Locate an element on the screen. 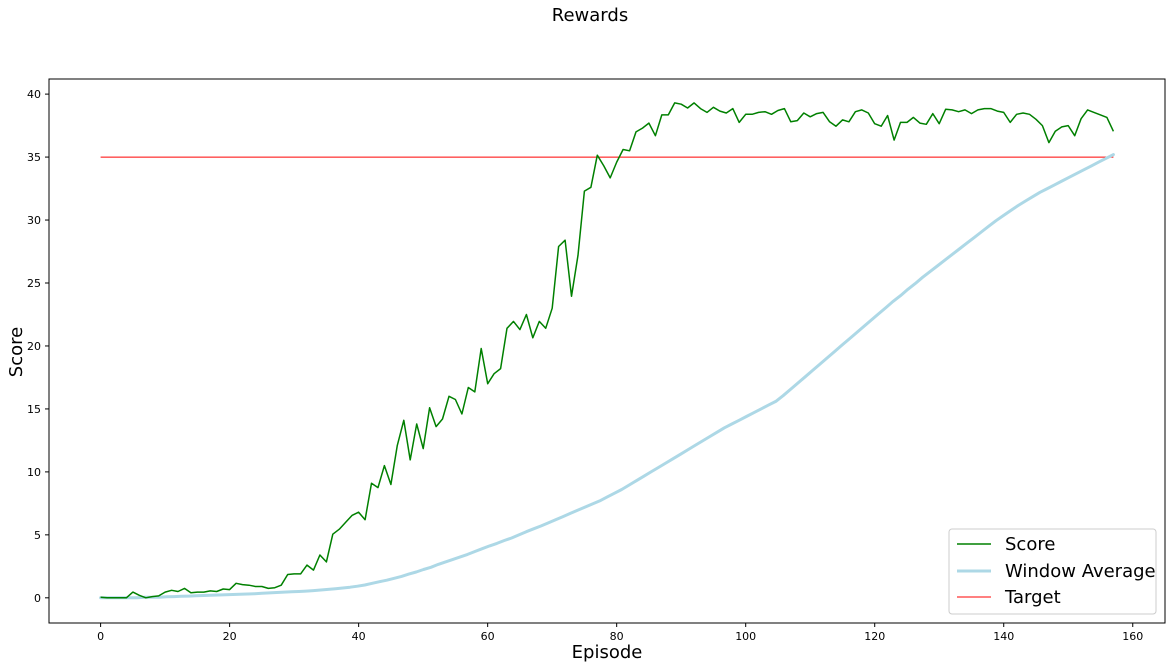 The width and height of the screenshot is (1172, 669). x-tick-label: 120 is located at coordinates (874, 636).